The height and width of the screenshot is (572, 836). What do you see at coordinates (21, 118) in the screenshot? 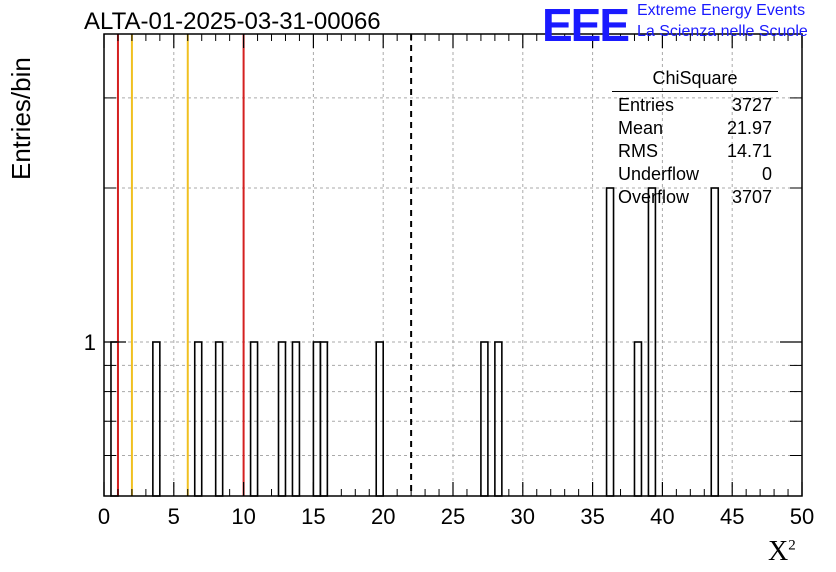
I see `y-axis-label: Entries/bin` at bounding box center [21, 118].